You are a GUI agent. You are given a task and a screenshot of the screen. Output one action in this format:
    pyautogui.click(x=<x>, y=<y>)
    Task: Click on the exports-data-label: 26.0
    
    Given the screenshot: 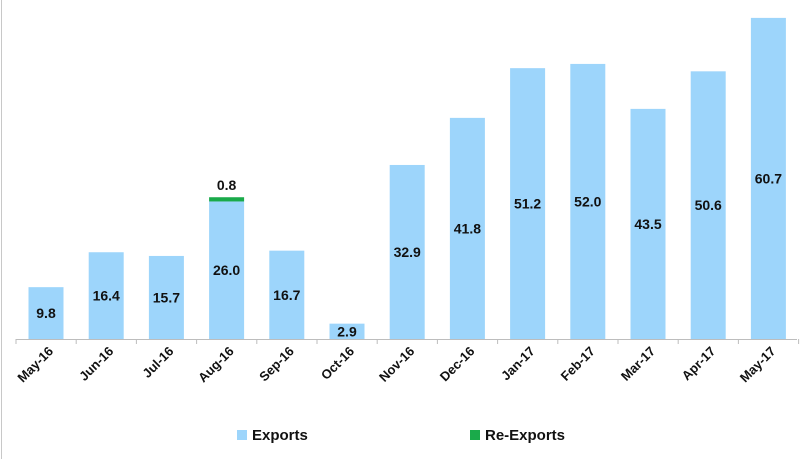 What is the action you would take?
    pyautogui.click(x=226, y=270)
    